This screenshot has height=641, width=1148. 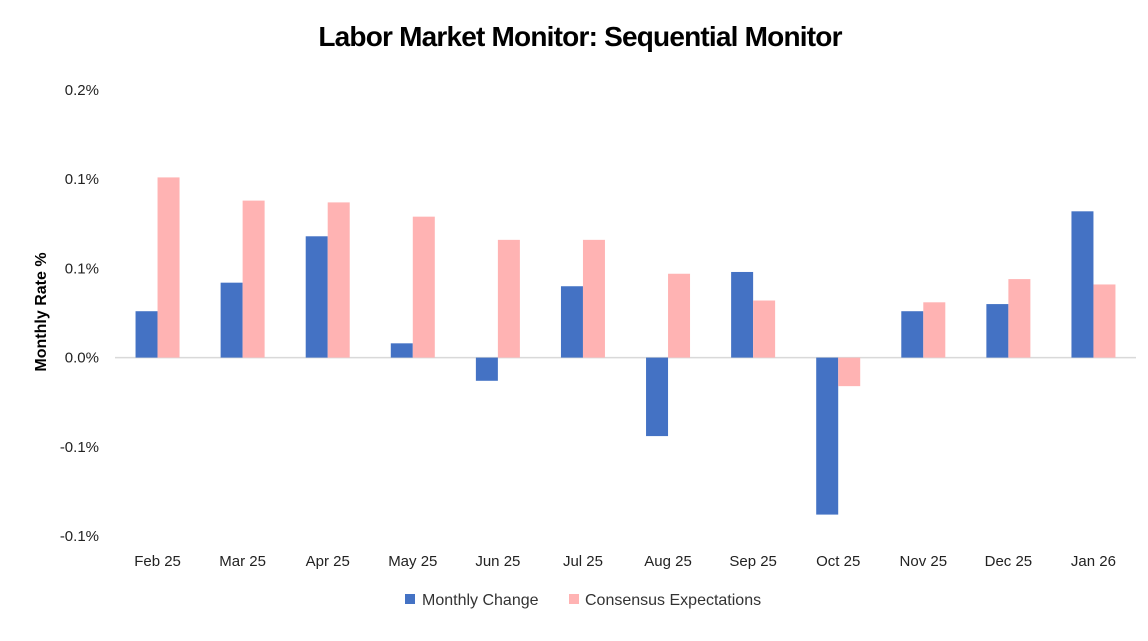 What do you see at coordinates (1093, 561) in the screenshot?
I see `x-tick-label: Jan 26` at bounding box center [1093, 561].